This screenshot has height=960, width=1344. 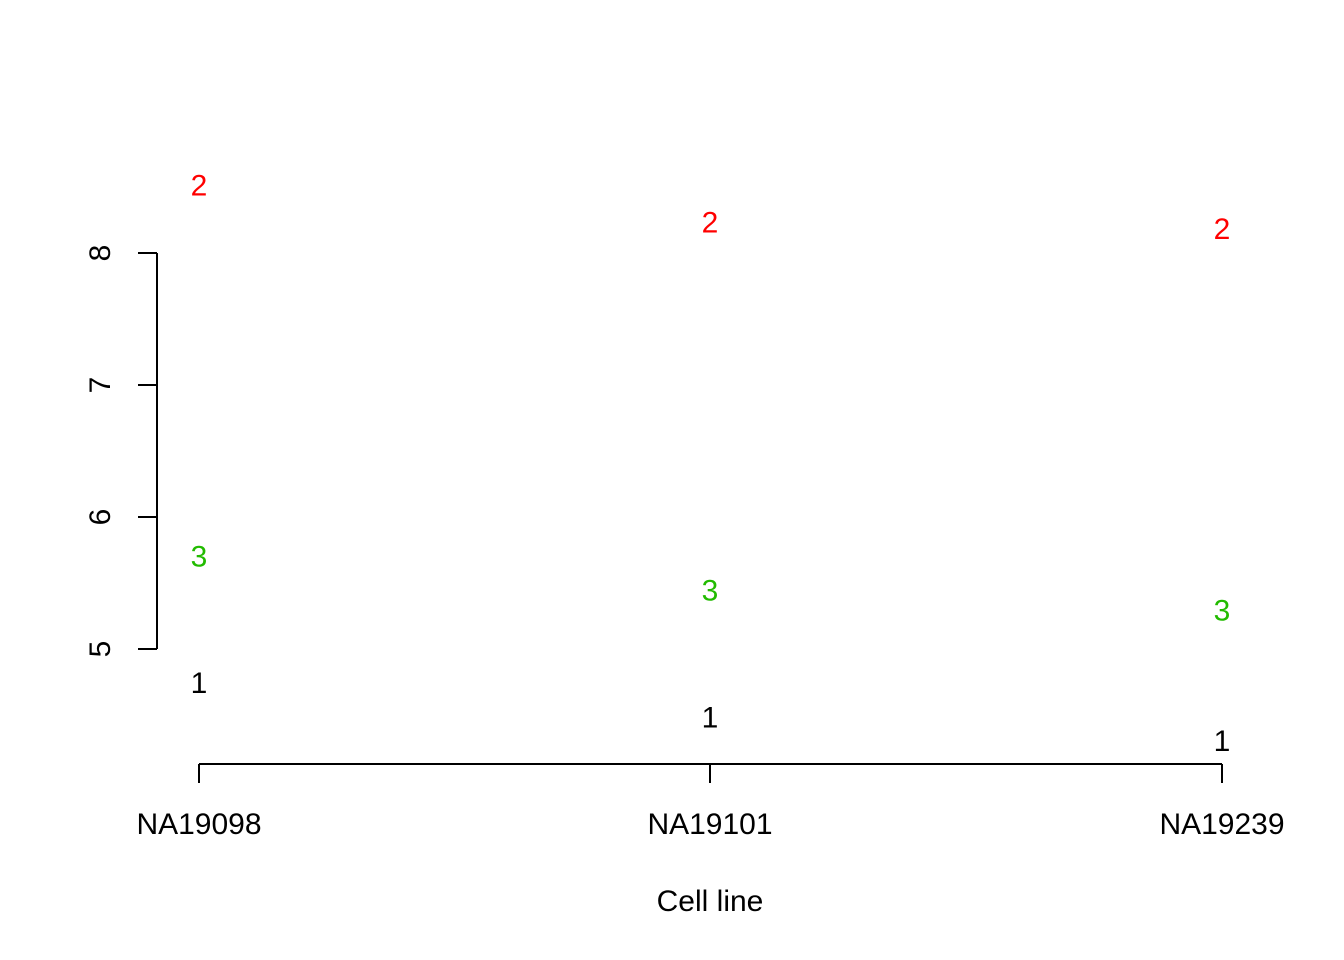 What do you see at coordinates (121, 451) in the screenshot?
I see `y-axis: 5 6 7 8` at bounding box center [121, 451].